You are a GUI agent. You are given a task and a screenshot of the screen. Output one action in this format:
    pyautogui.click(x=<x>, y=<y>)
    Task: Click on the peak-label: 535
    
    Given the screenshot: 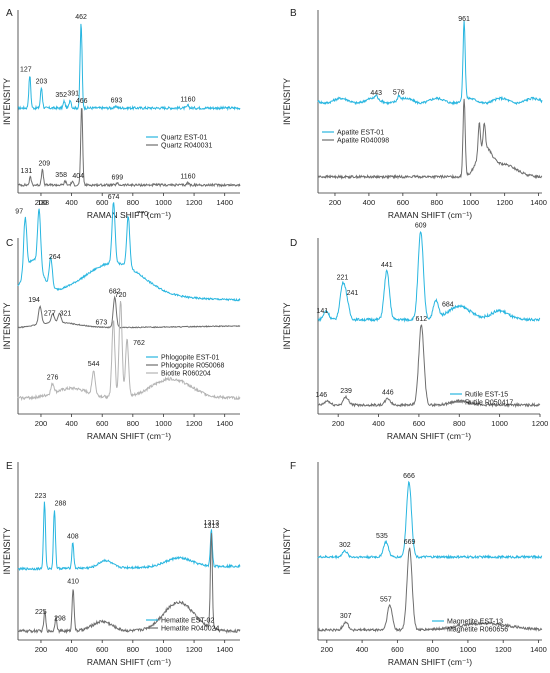 What is the action you would take?
    pyautogui.click(x=382, y=536)
    